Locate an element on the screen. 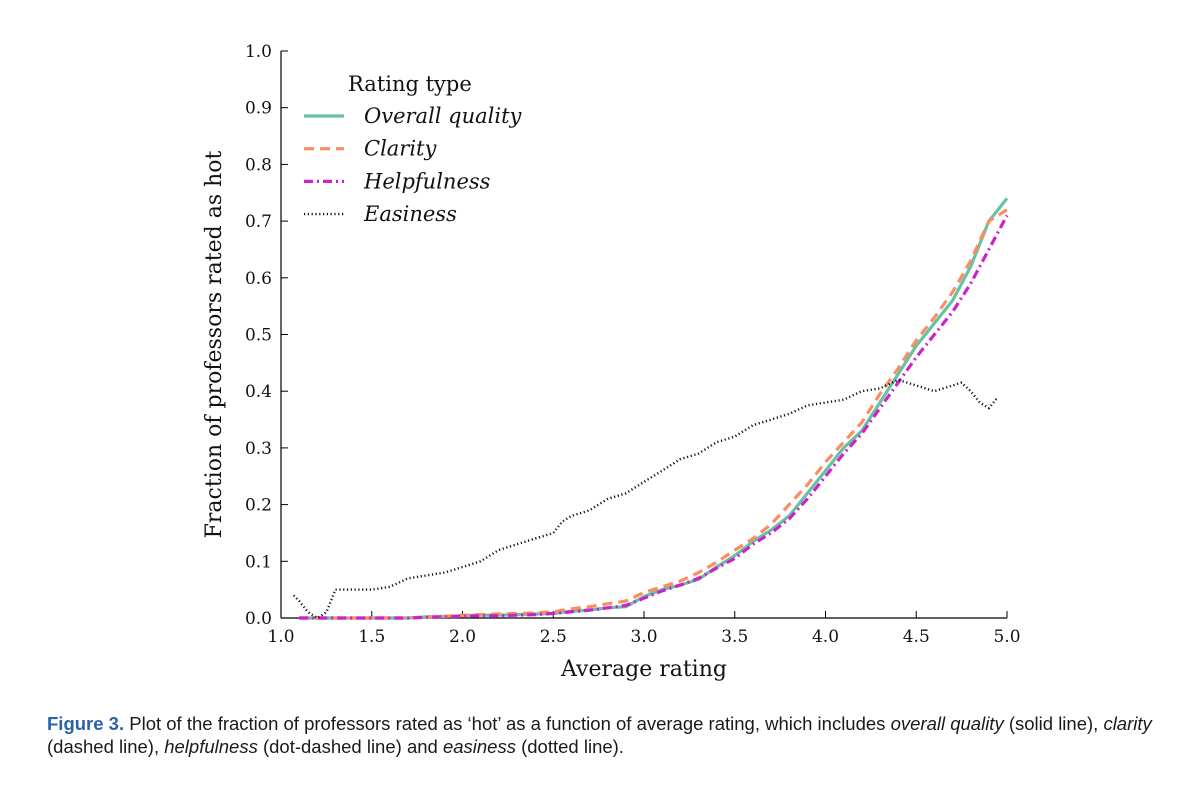 Image resolution: width=1200 pixels, height=793 pixels. caption-text: (dashed line), is located at coordinates (106, 746).